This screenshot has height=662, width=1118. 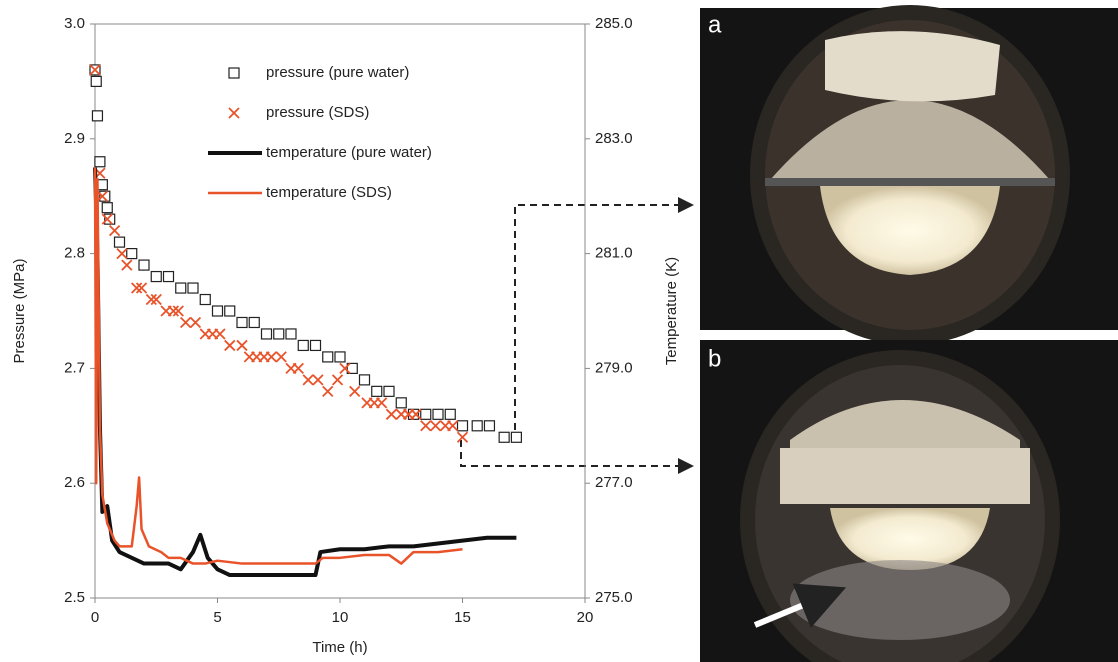 What do you see at coordinates (339, 647) in the screenshot?
I see `x-axis-title: Time (h)` at bounding box center [339, 647].